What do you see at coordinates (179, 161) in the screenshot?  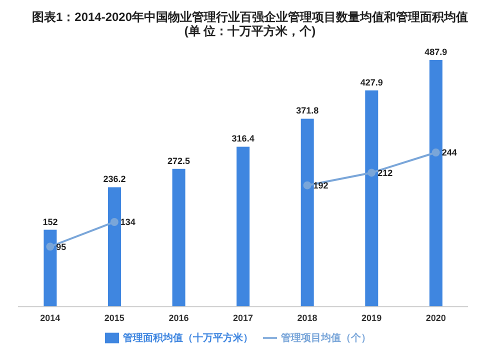 I see `data-label: 272.5` at bounding box center [179, 161].